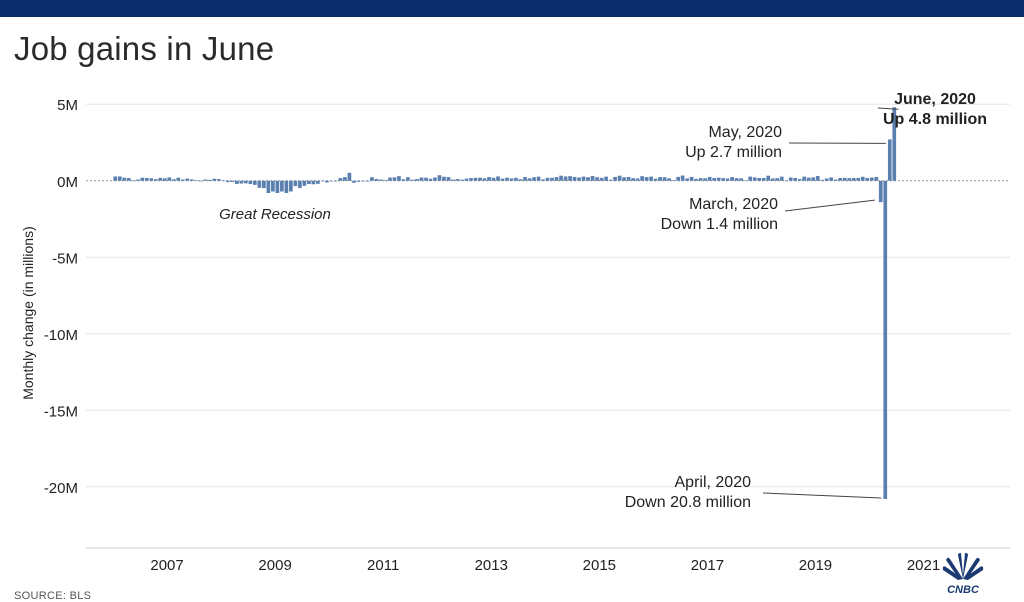 Image resolution: width=1024 pixels, height=602 pixels. Describe the element at coordinates (61, 335) in the screenshot. I see `y-tick-label: -10M` at that location.